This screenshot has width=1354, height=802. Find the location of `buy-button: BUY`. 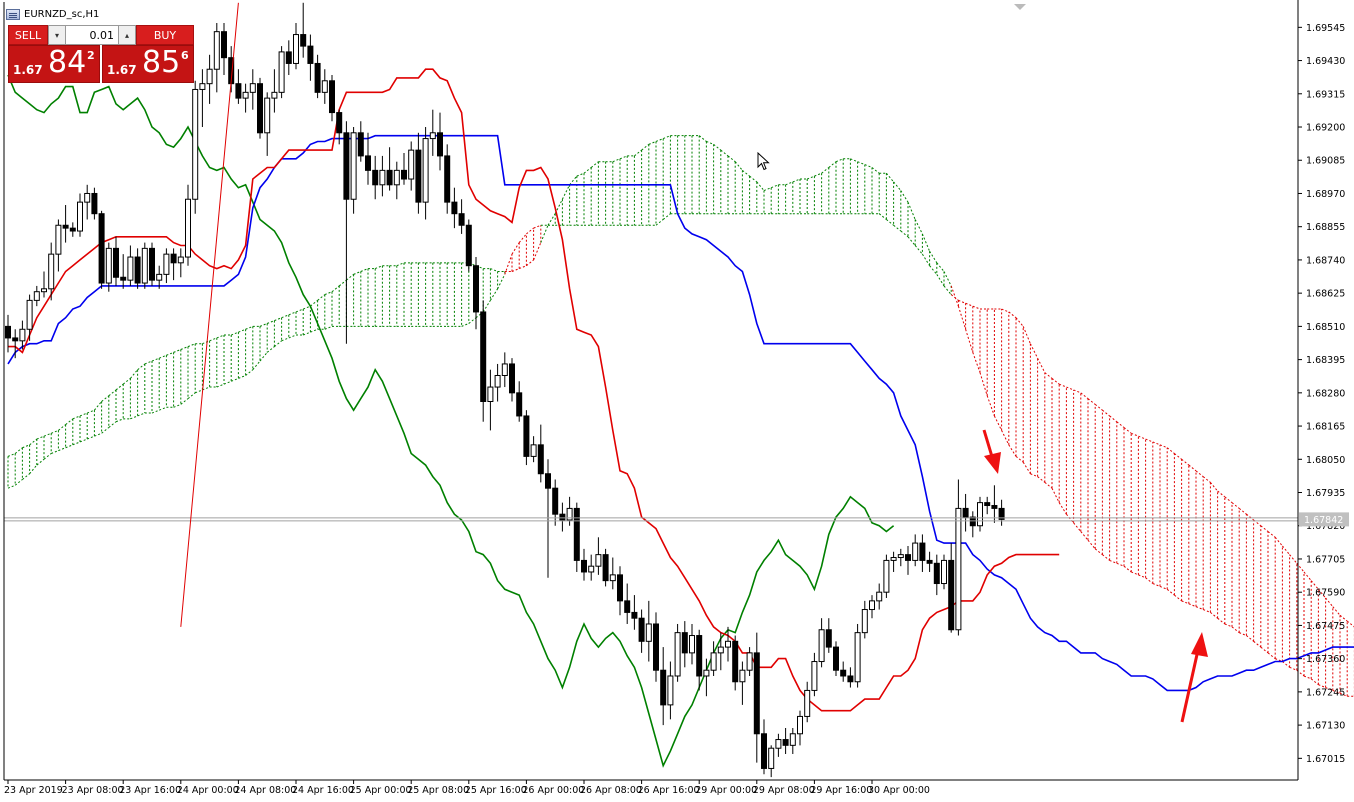

buy-button: BUY is located at coordinates (165, 35).